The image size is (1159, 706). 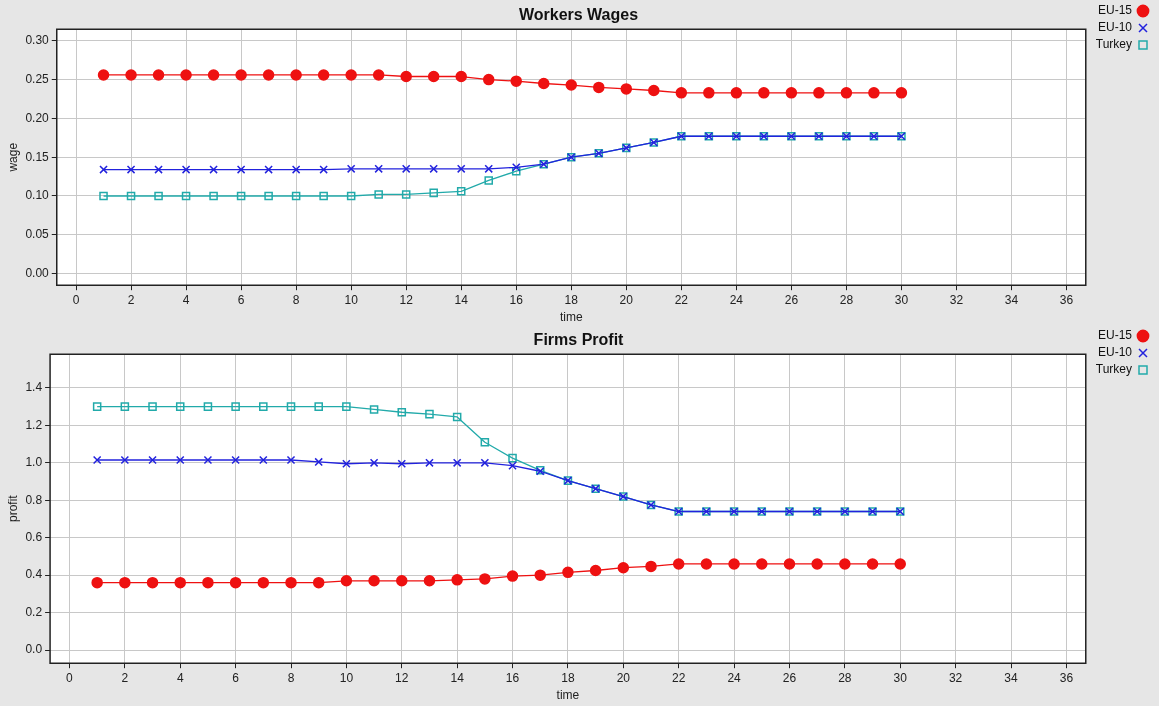 I want to click on chart-title: Firms Profit, so click(x=579, y=340).